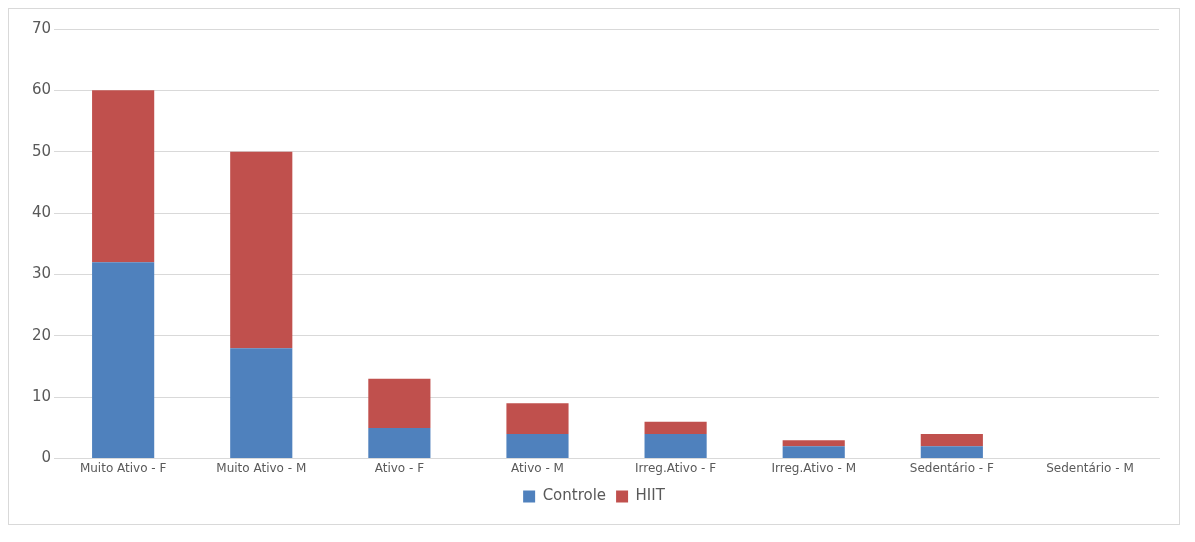 Image resolution: width=1195 pixels, height=542 pixels. I want to click on y-tick-label: 10, so click(41, 396).